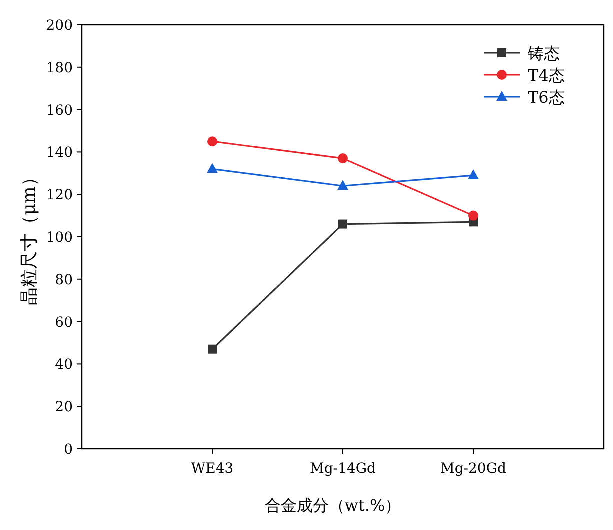 This screenshot has height=530, width=613. Describe the element at coordinates (68, 450) in the screenshot. I see `y-tick-label: 0` at that location.